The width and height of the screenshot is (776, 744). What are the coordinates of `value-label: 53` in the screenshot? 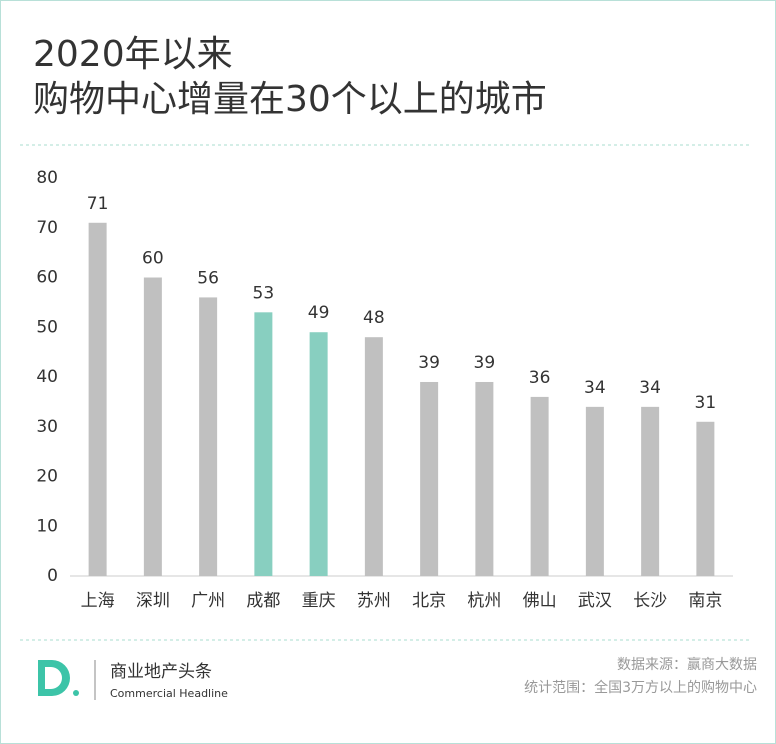 It's located at (264, 293).